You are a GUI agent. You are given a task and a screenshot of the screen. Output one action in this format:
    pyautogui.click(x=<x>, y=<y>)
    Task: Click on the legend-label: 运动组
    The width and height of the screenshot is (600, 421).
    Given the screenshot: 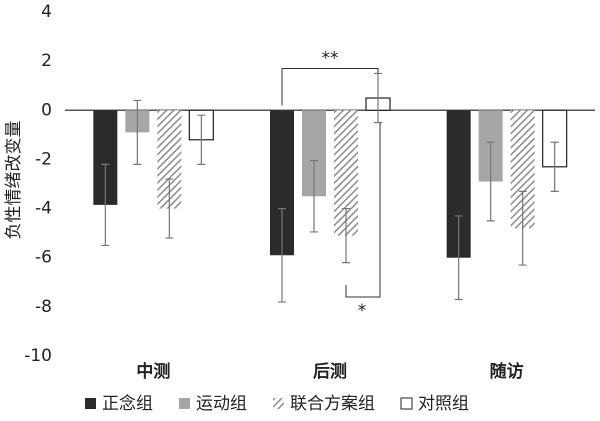 What is the action you would take?
    pyautogui.click(x=221, y=404)
    